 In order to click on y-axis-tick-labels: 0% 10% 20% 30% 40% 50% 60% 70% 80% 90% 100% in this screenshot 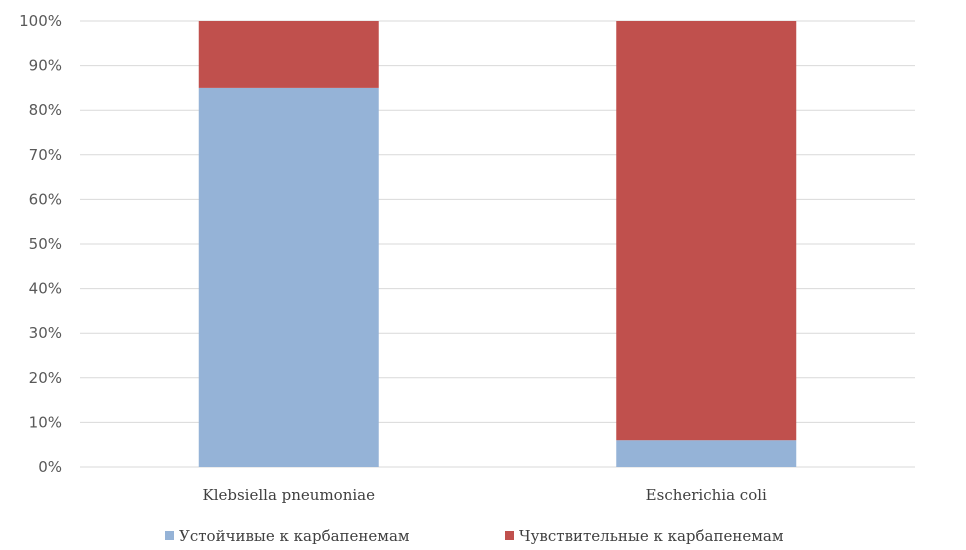, I will do `click(40, 244)`.